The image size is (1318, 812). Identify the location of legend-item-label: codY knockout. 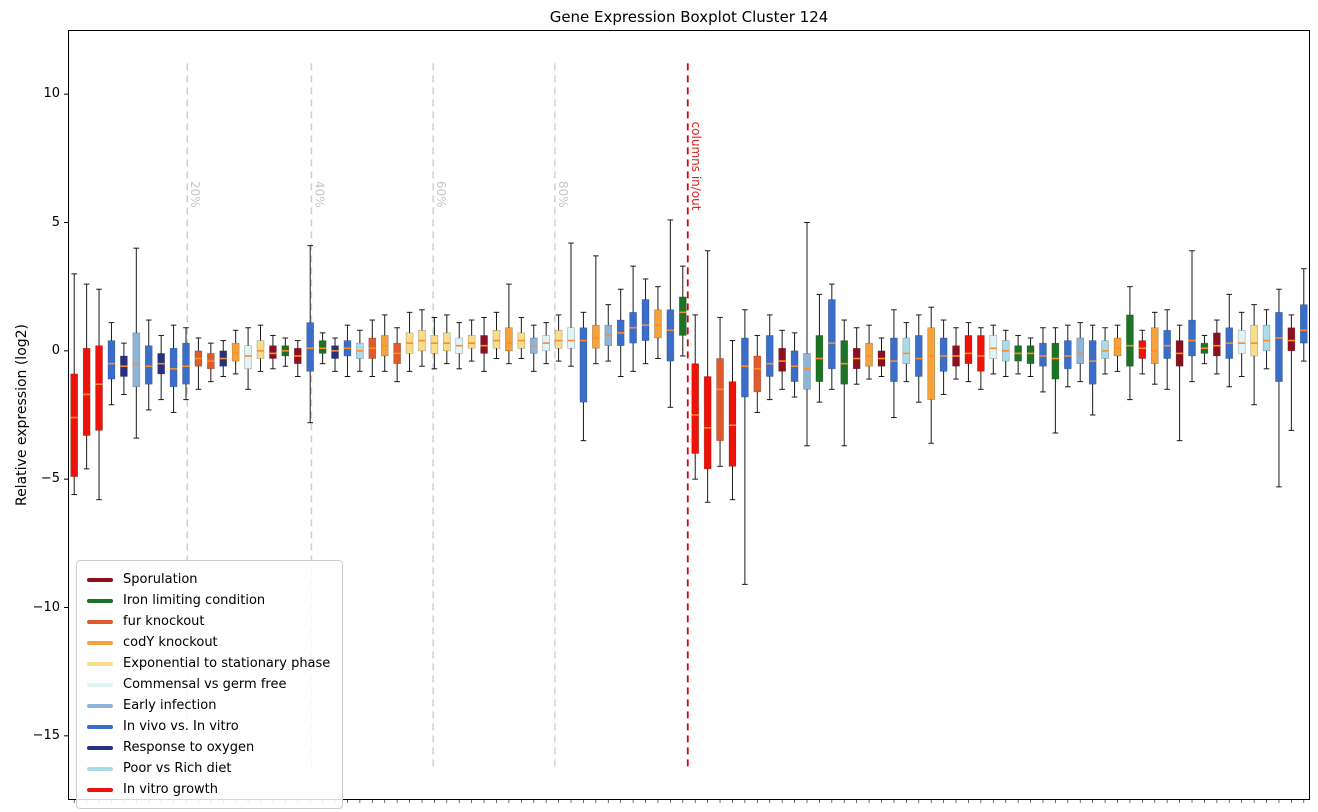
(170, 642).